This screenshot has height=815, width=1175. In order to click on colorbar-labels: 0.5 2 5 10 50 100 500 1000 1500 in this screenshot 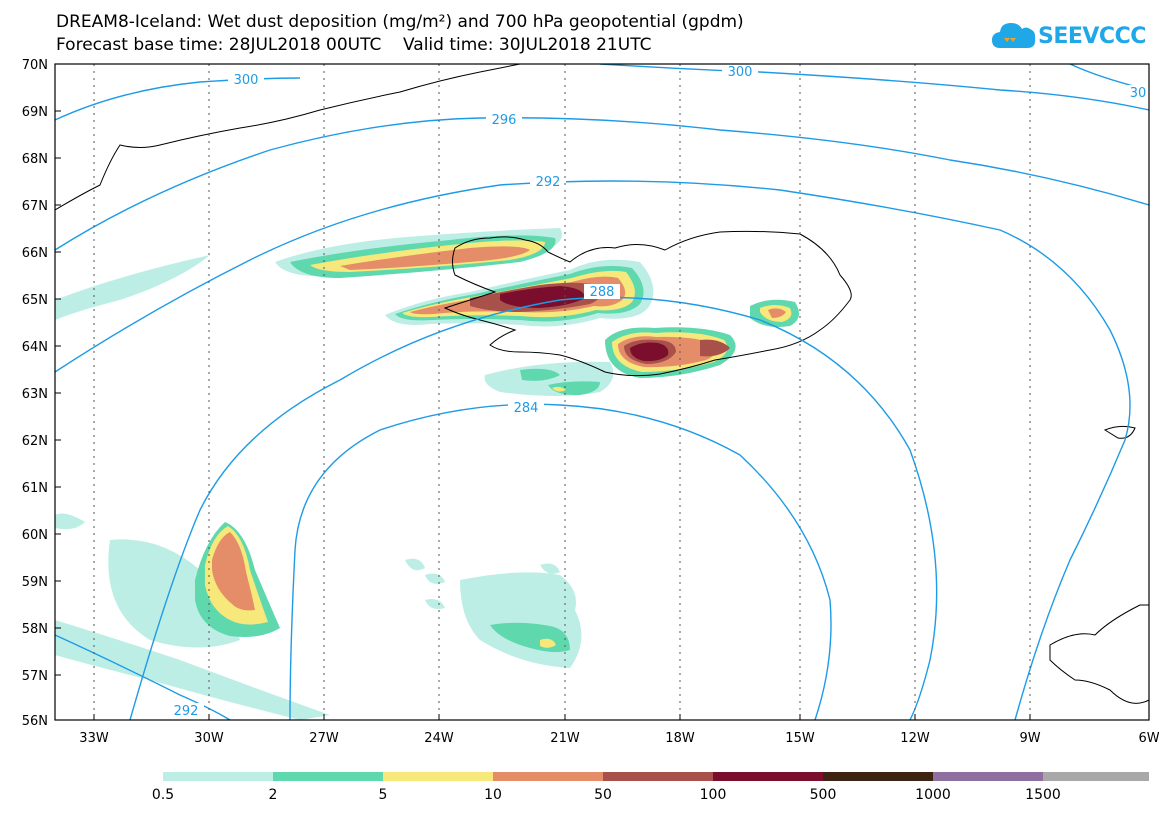, I will do `click(606, 795)`.